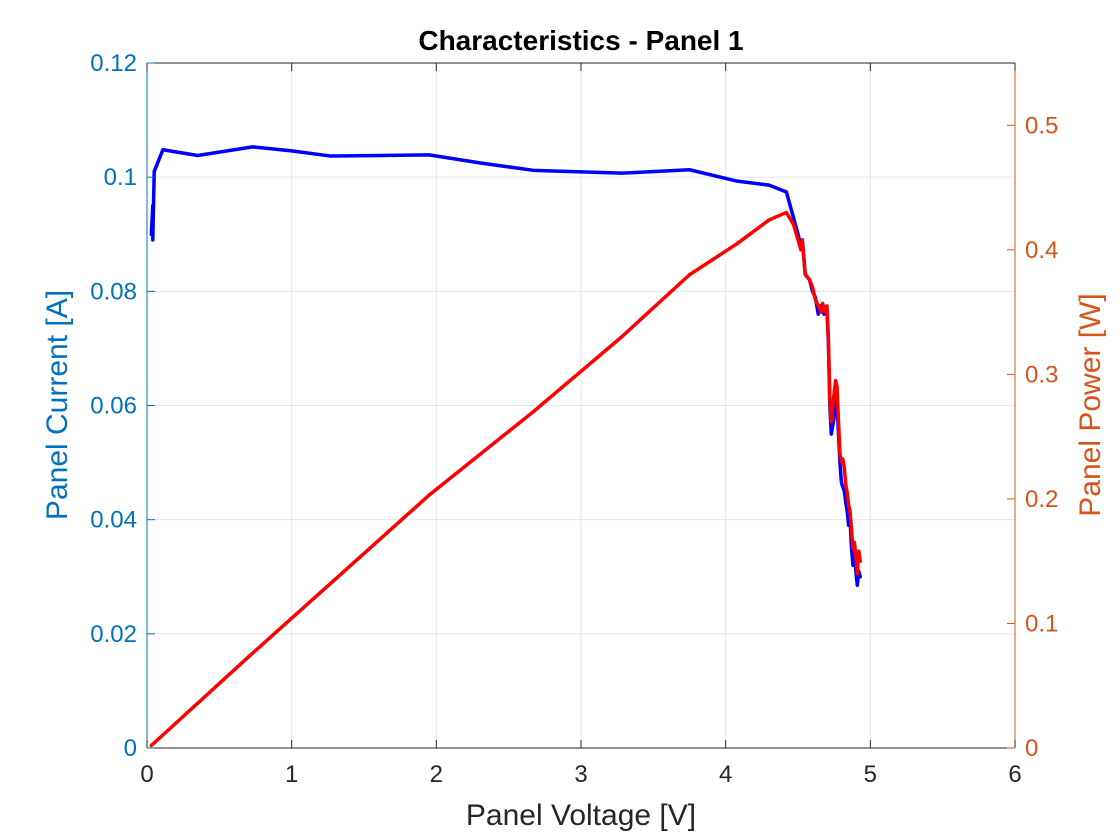 Image resolution: width=1120 pixels, height=840 pixels. I want to click on y-right-tick-label: 0.5, so click(1041, 125).